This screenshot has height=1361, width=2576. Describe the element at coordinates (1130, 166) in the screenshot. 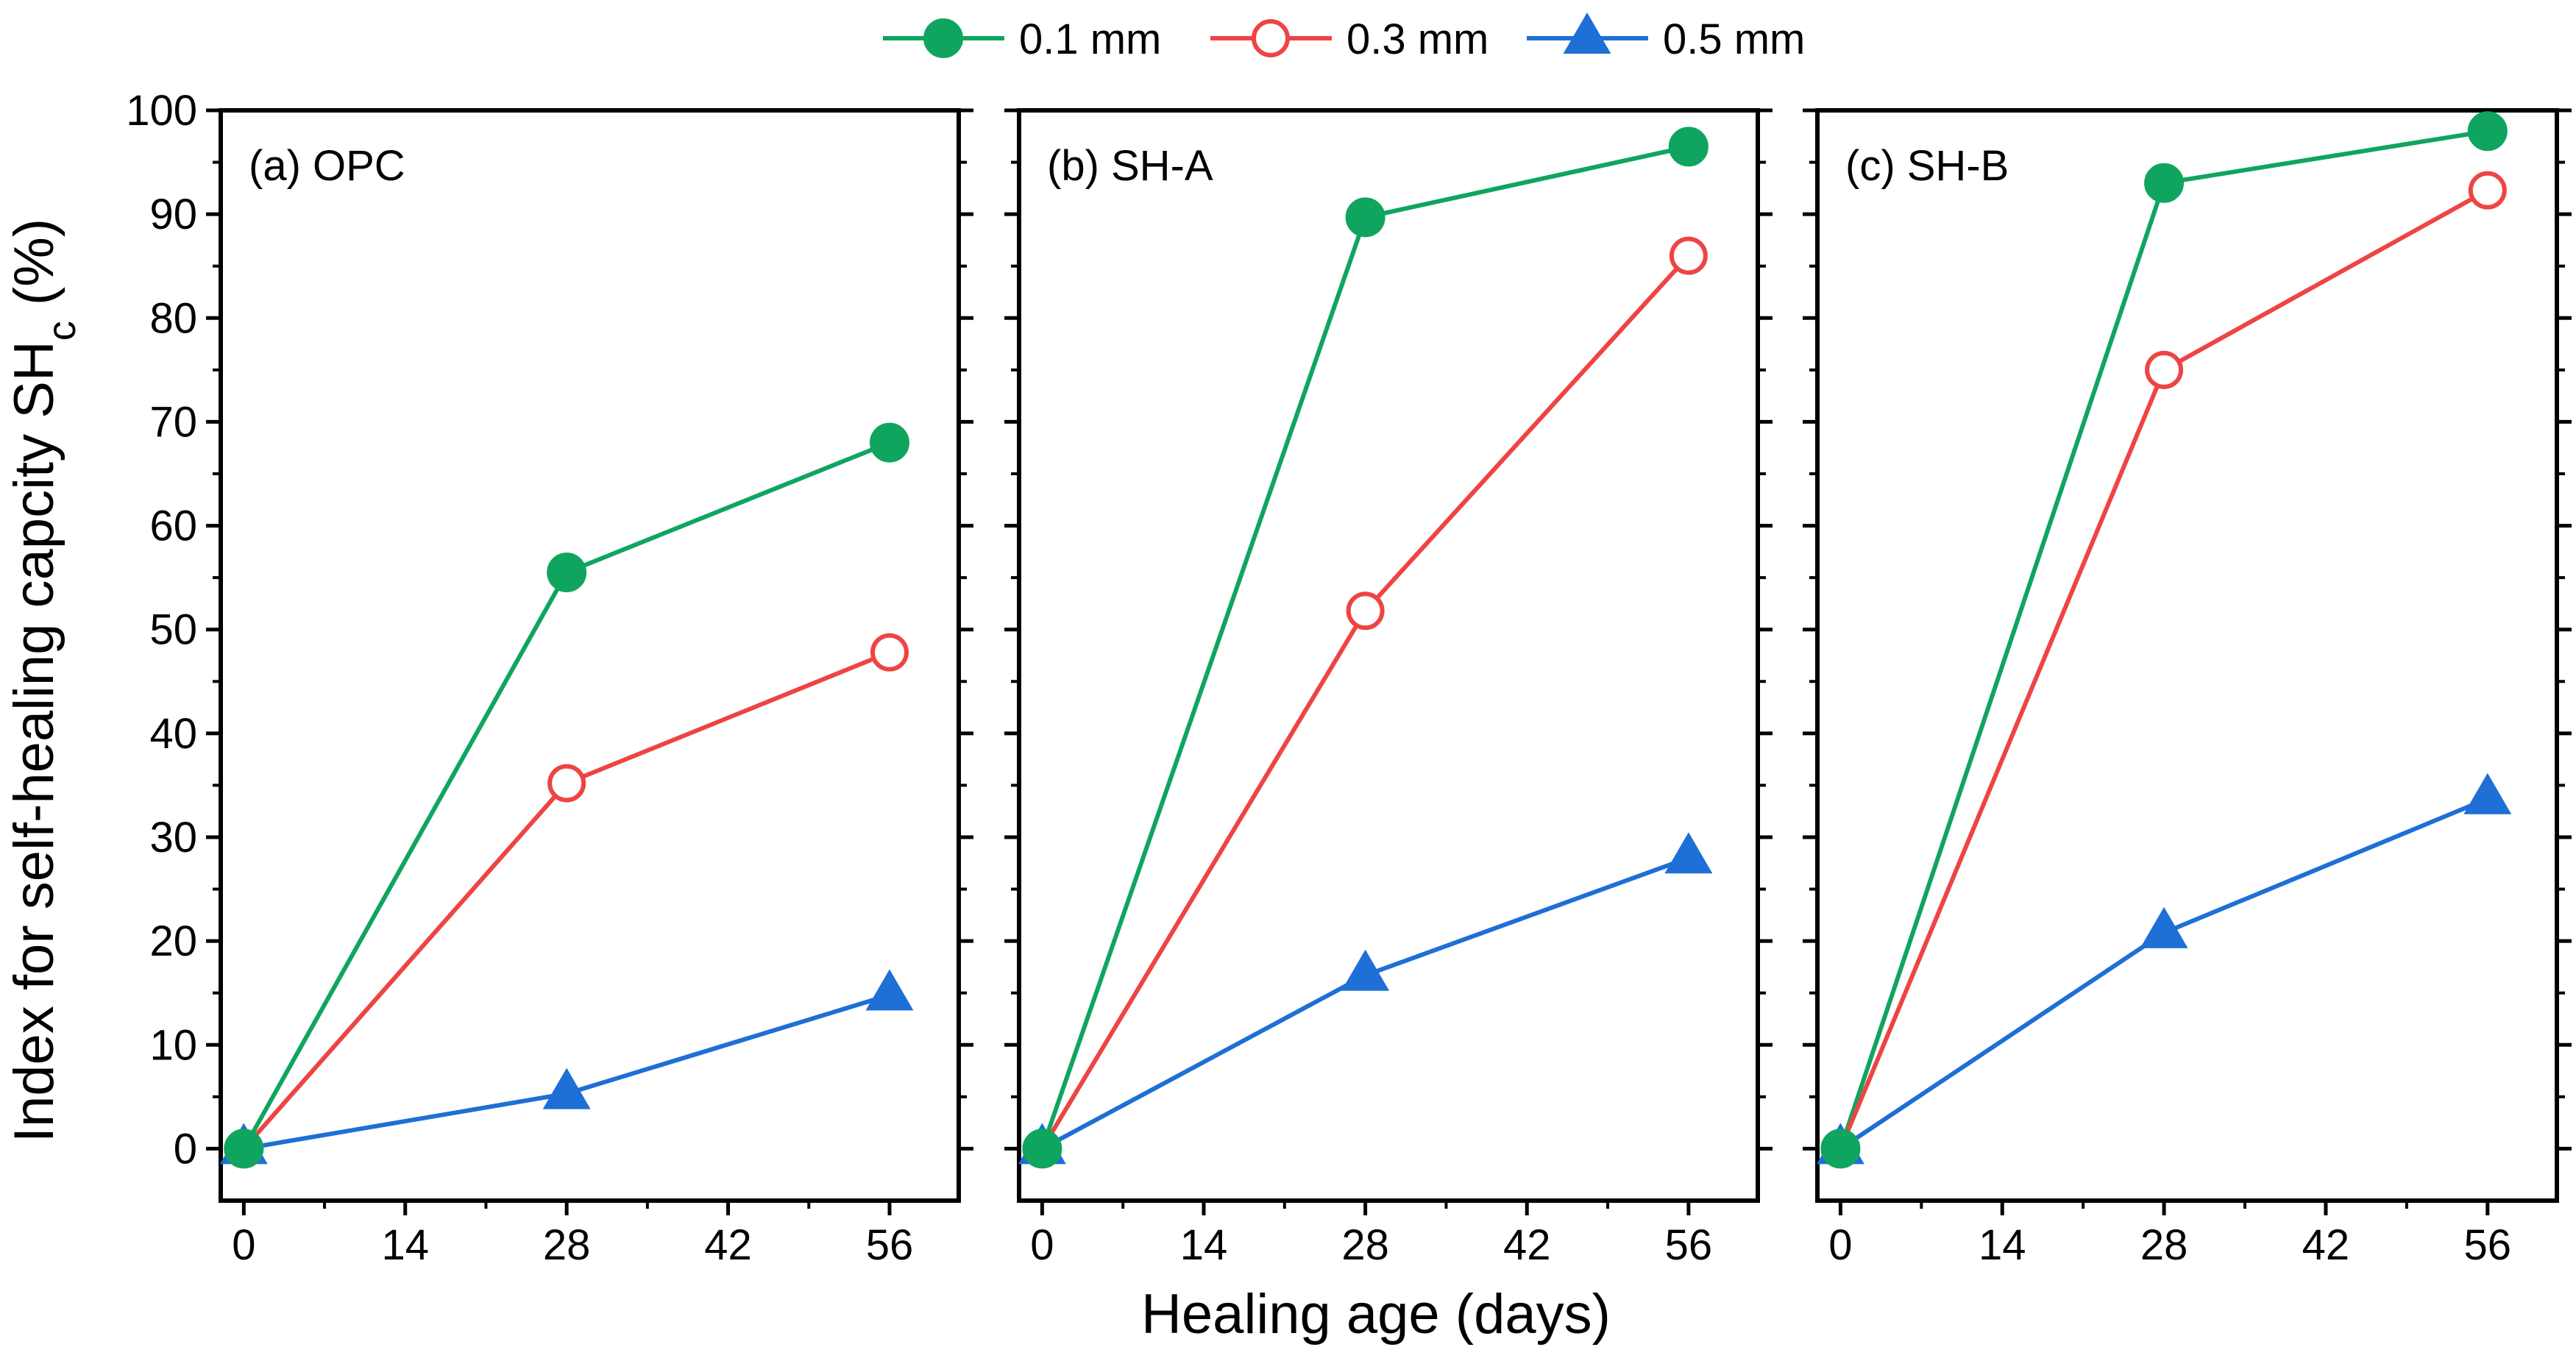

I see `panel-label: (b) SH-A` at that location.